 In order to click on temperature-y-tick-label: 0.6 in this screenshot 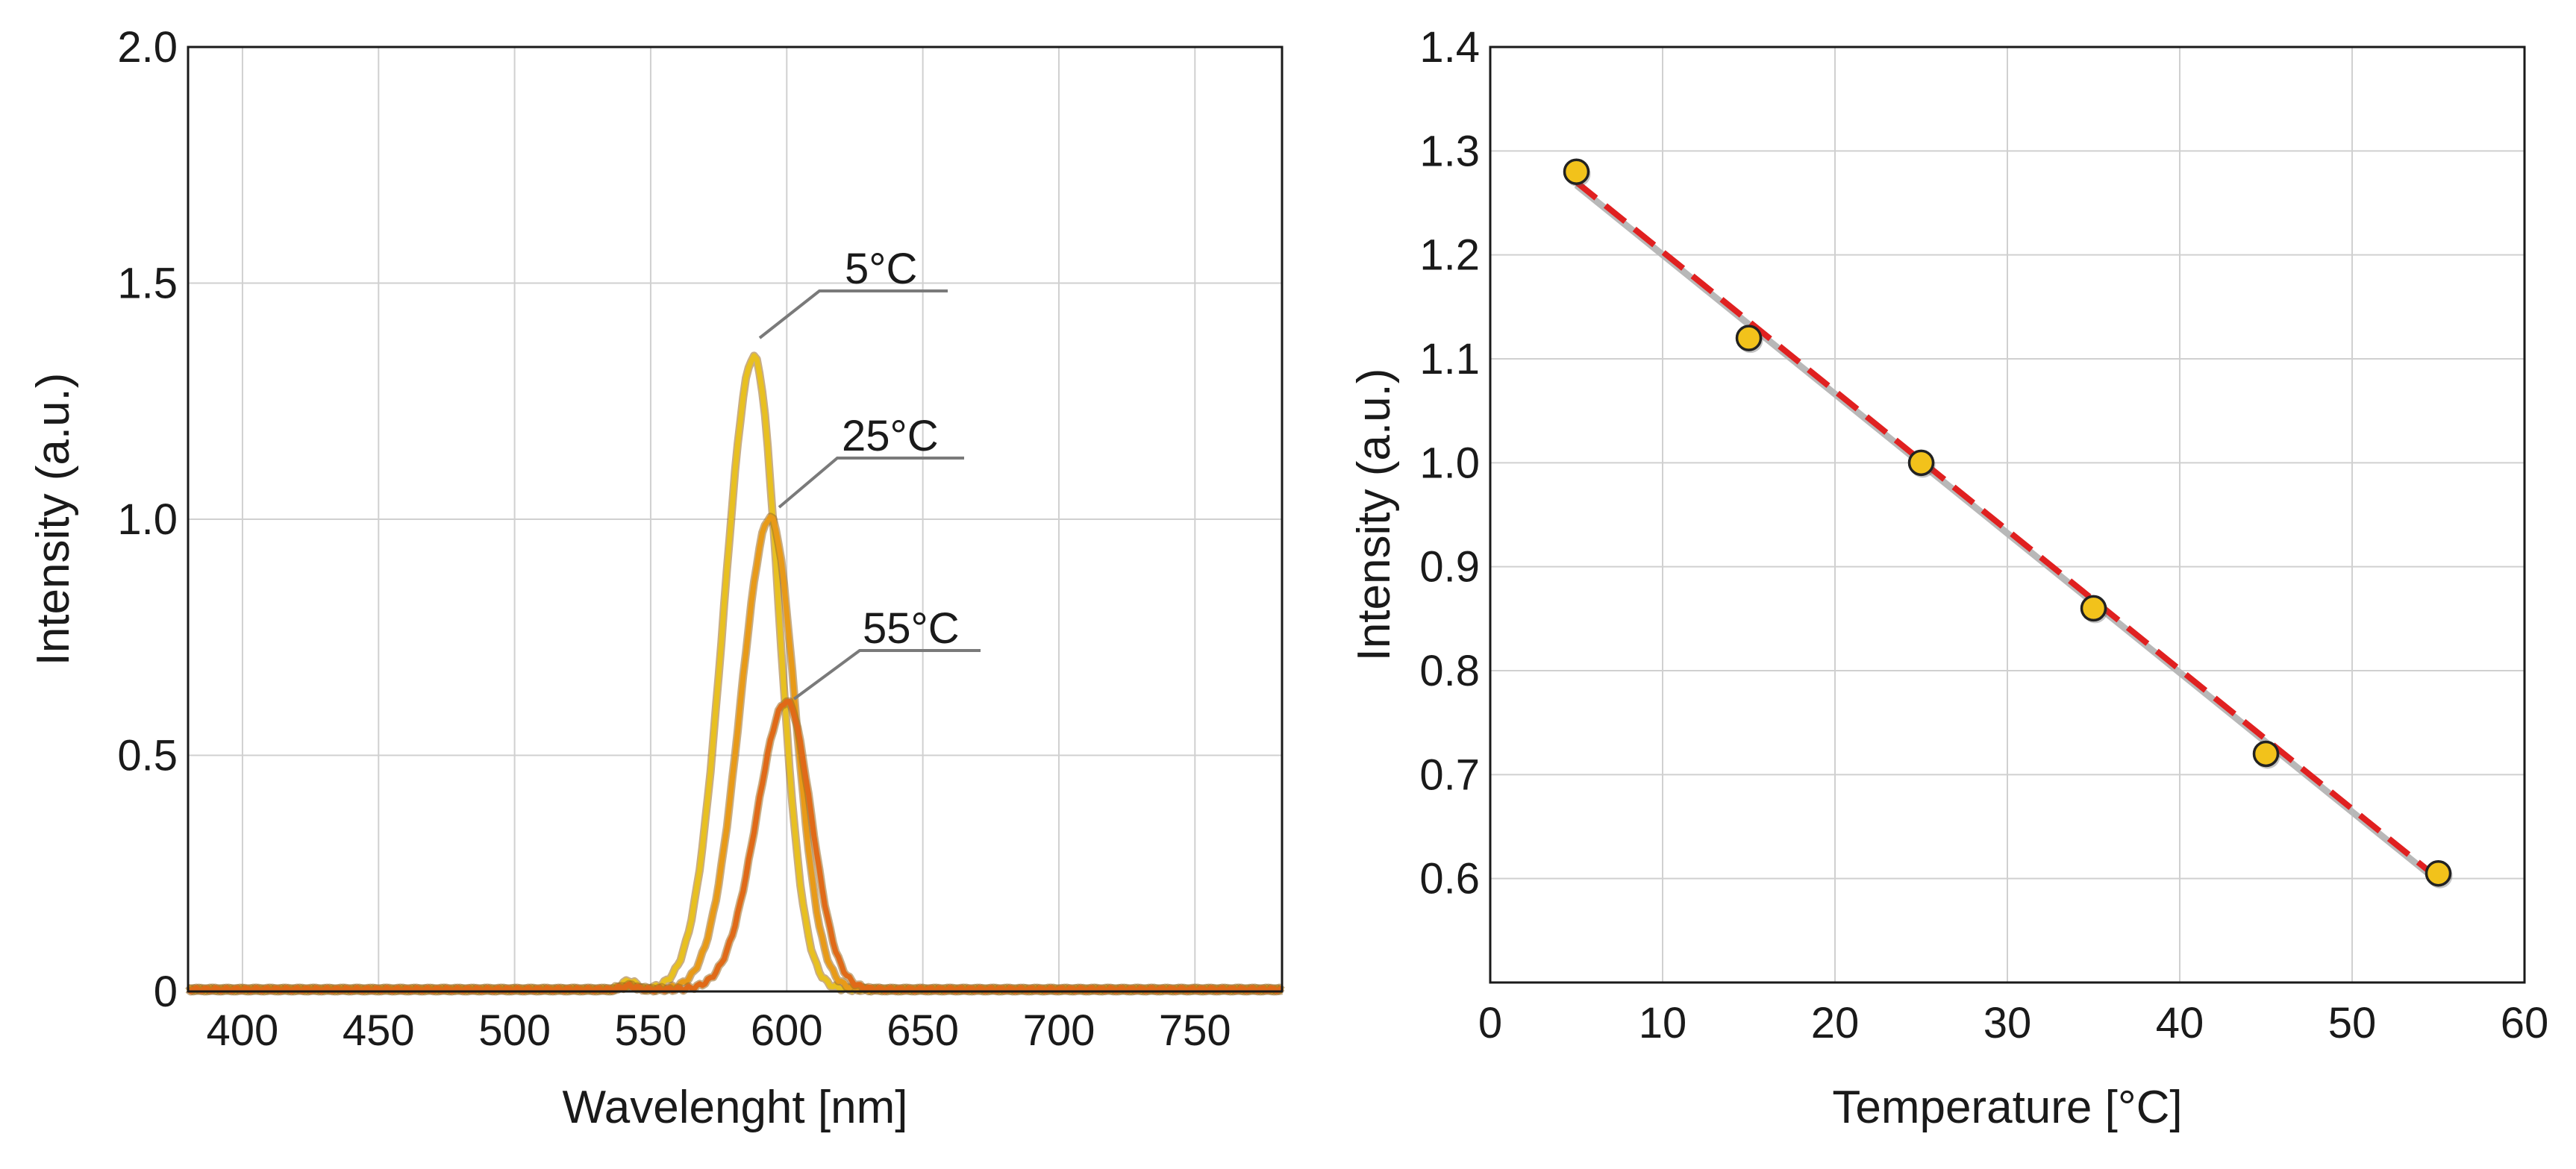, I will do `click(1449, 879)`.